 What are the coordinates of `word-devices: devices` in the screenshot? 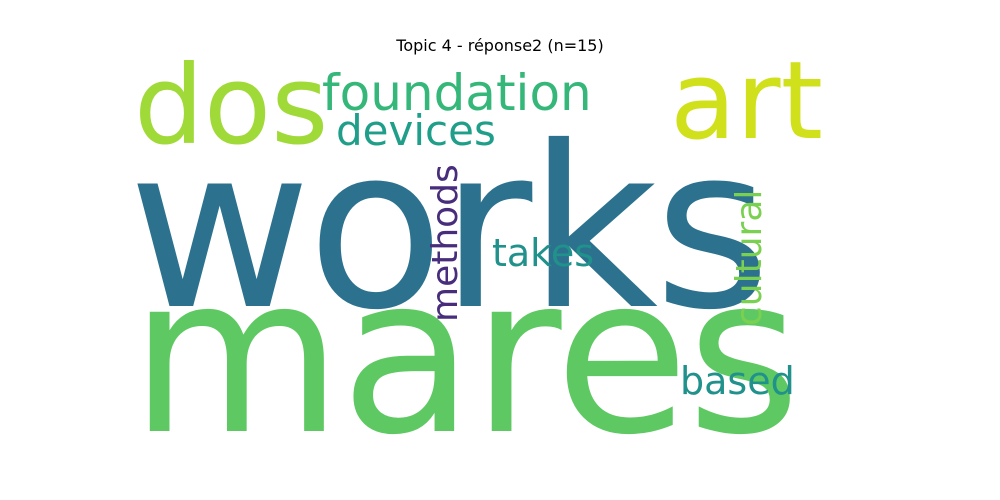 It's located at (416, 131).